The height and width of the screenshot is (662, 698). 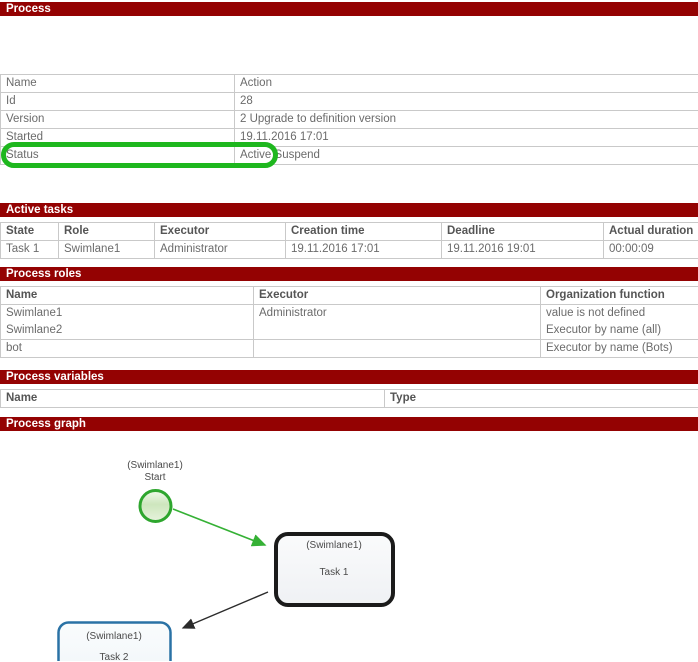 I want to click on info-label-version: Version, so click(x=117, y=119).